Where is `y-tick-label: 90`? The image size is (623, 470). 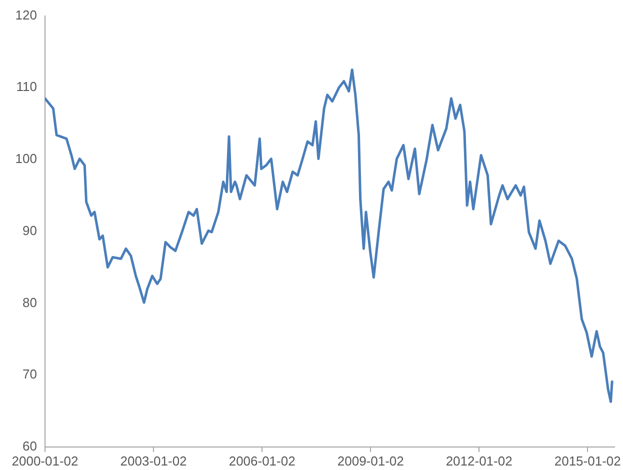
y-tick-label: 90 is located at coordinates (29, 230).